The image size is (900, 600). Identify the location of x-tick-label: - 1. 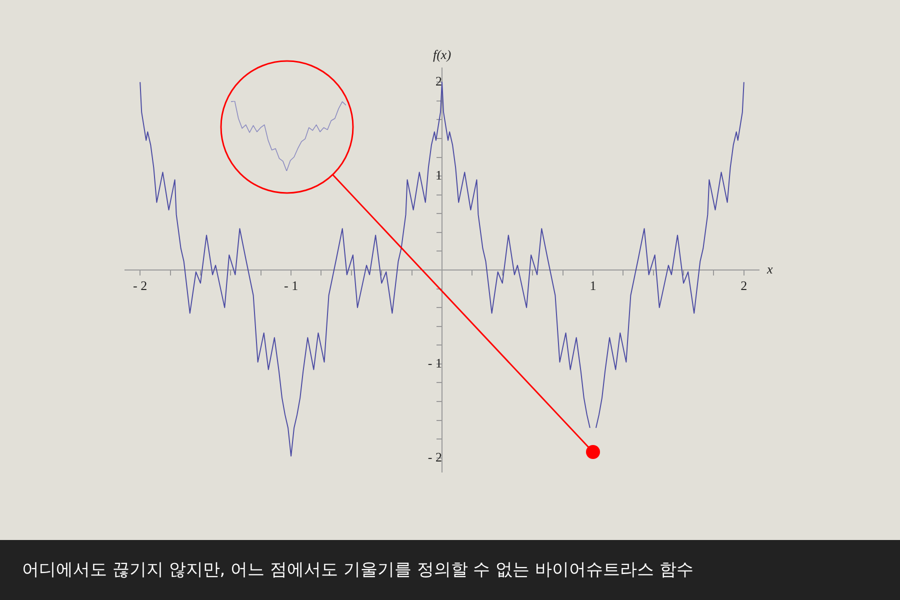
(291, 286).